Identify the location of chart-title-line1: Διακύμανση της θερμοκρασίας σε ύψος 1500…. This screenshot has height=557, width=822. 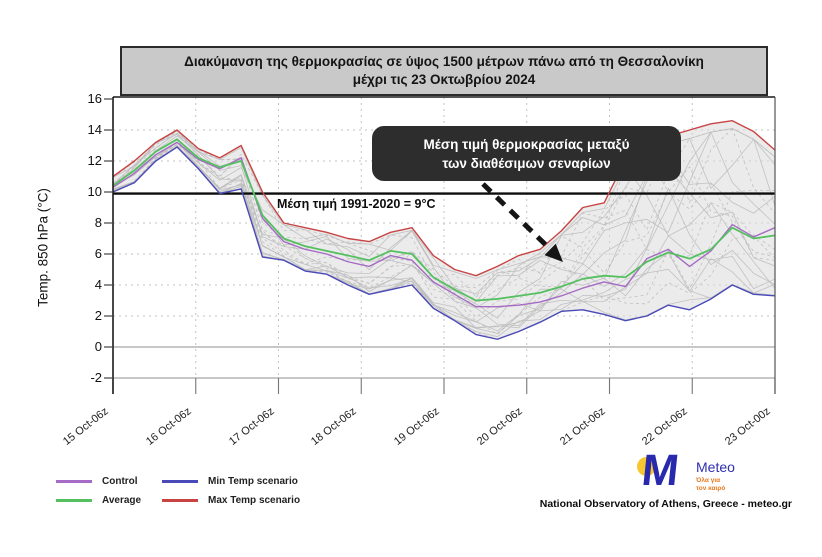
(444, 61).